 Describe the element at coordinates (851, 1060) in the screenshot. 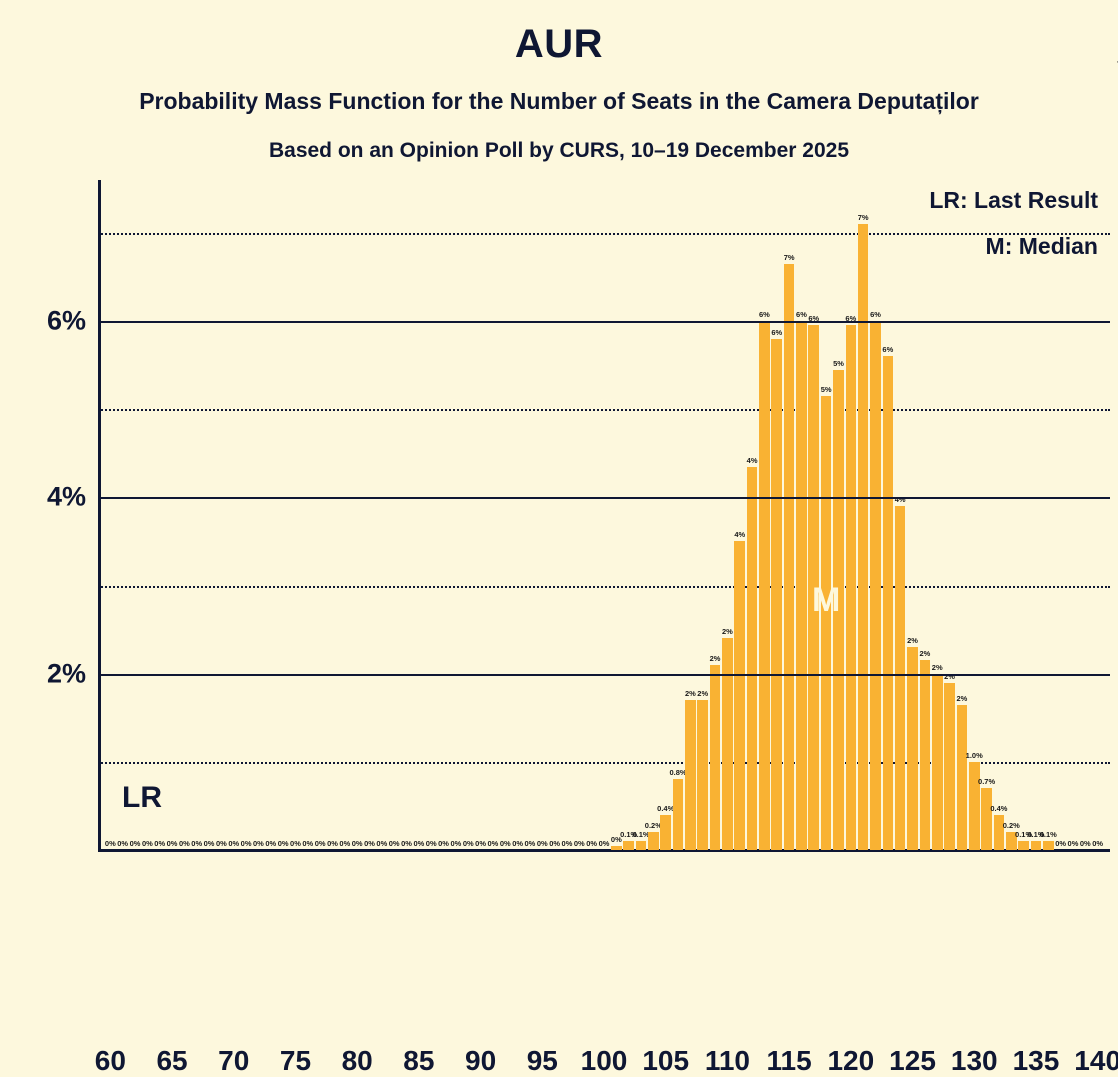

I see `x-axis-tick-label: 120` at that location.